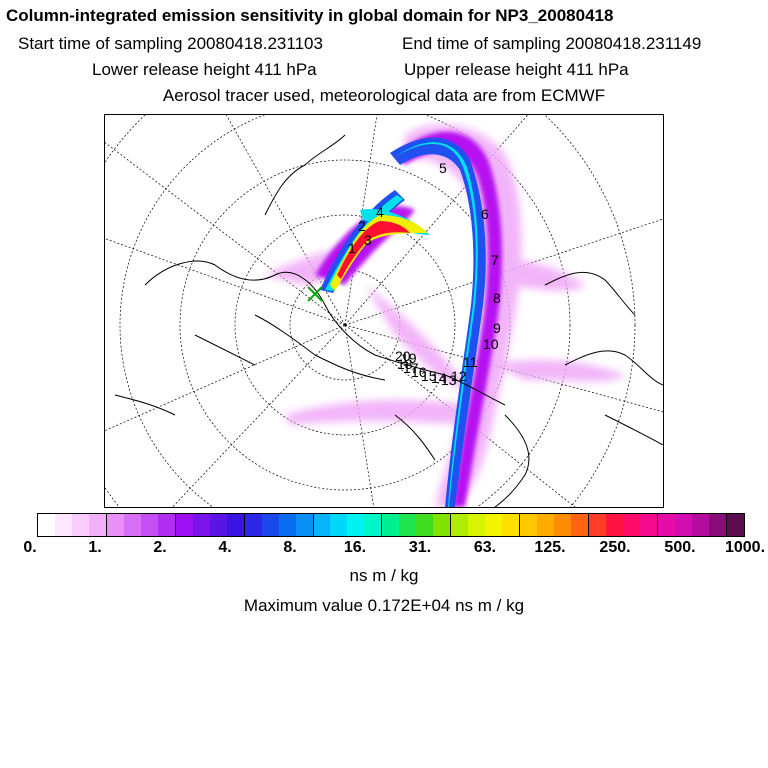  I want to click on colorbar-tick-label: 1000., so click(745, 547).